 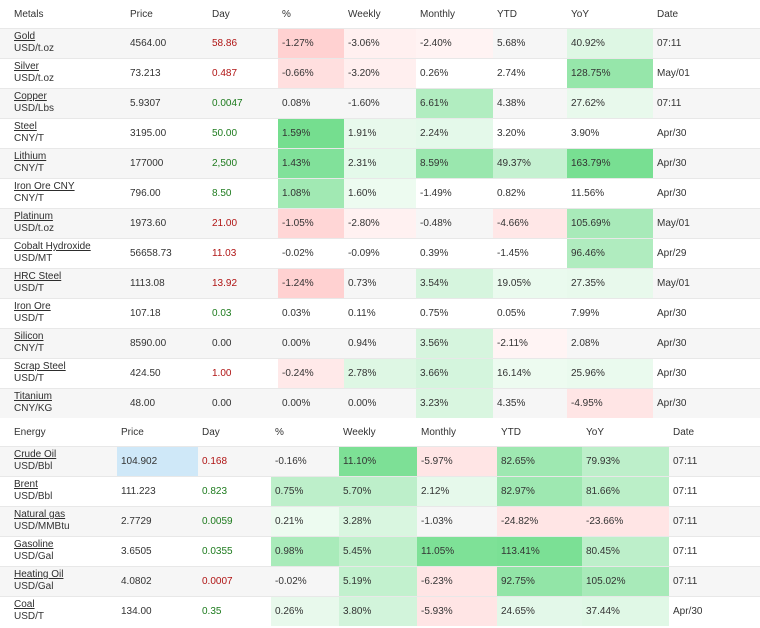 What do you see at coordinates (32, 306) in the screenshot?
I see `commodity-link: Iron Ore` at bounding box center [32, 306].